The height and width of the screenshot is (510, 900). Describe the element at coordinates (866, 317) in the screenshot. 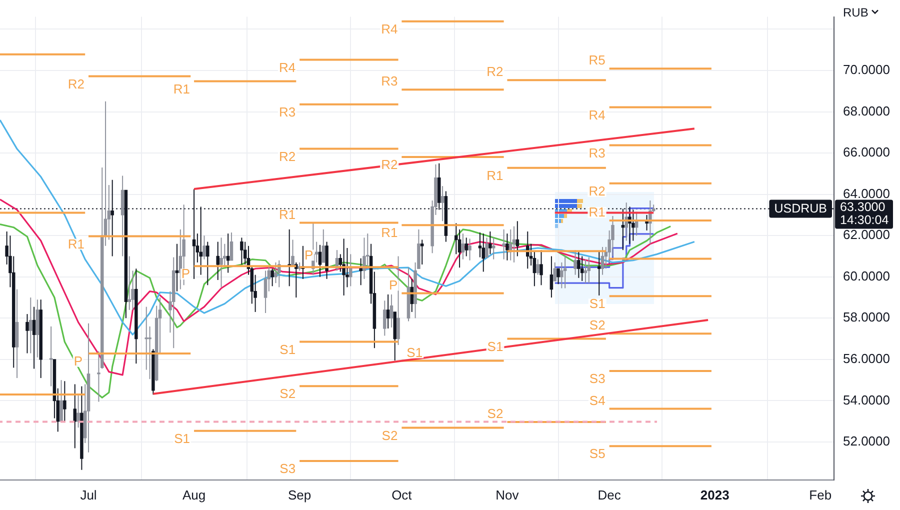

I see `y-tick-label: 58.0000` at that location.